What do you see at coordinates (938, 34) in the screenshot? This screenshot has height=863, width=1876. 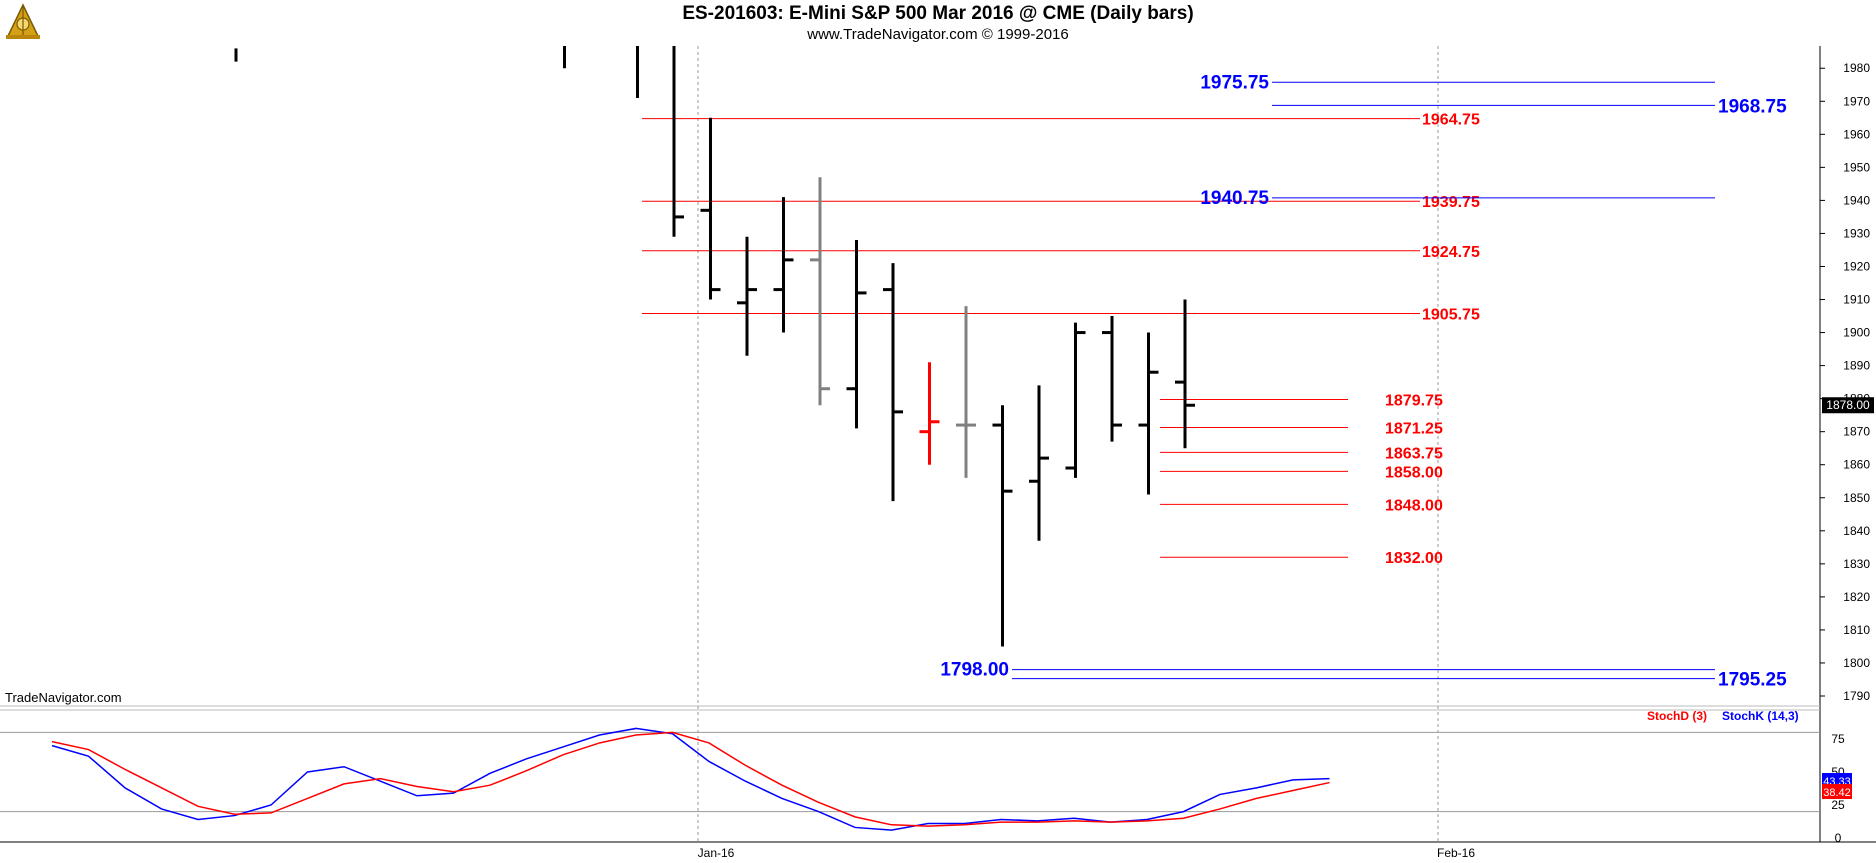 I see `chart-subtitle: www.TradeNavigator.com © 1999-2016` at bounding box center [938, 34].